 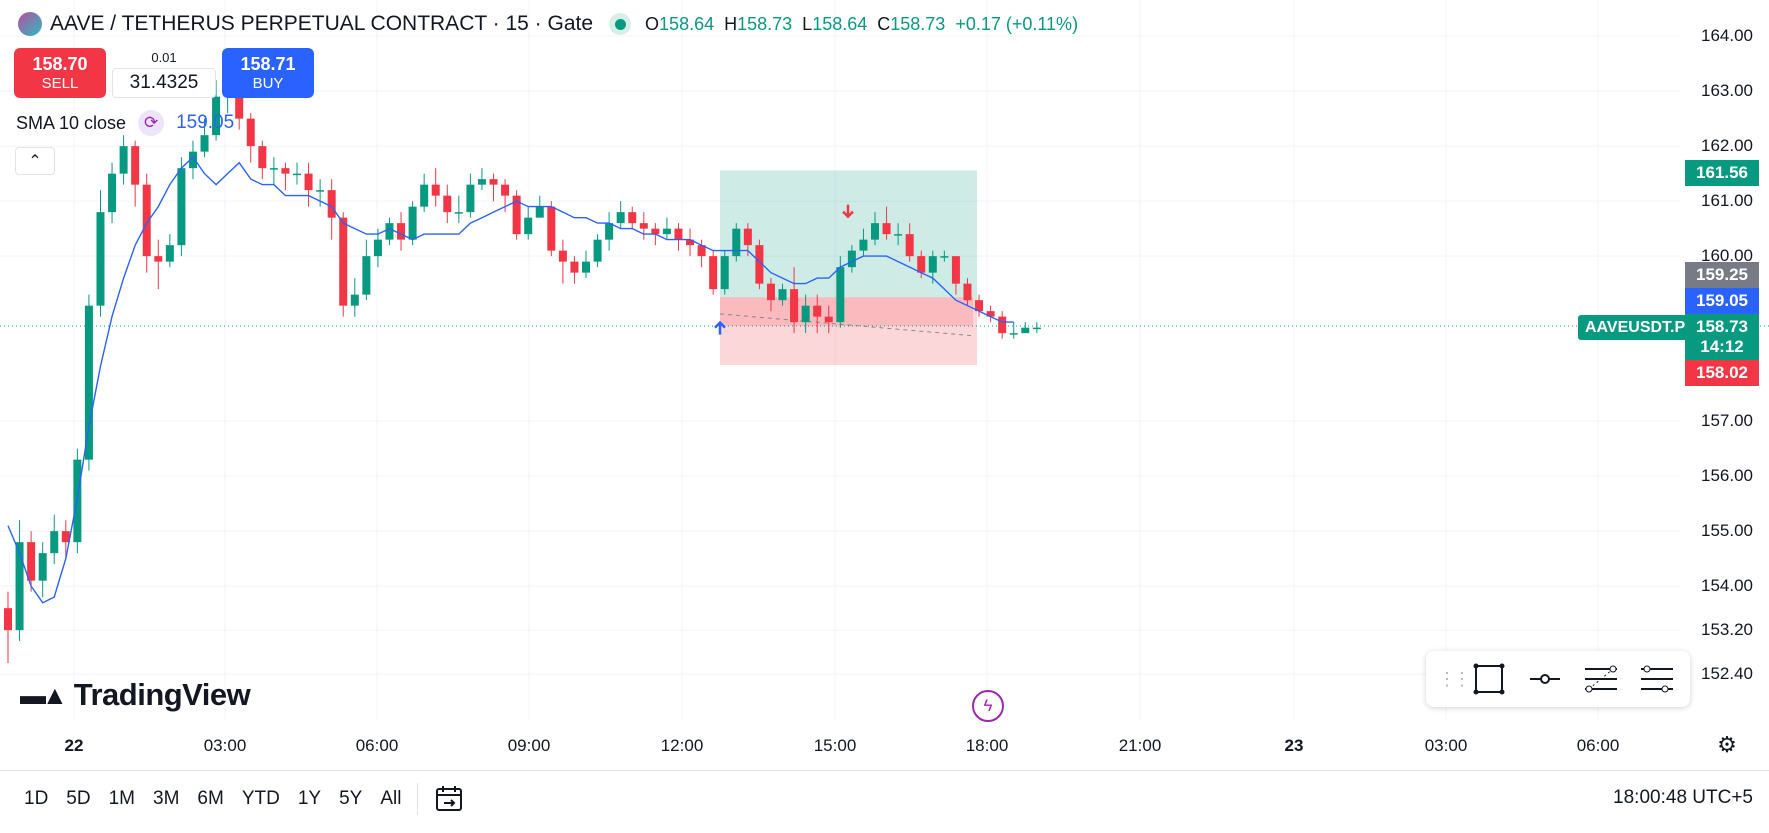 I want to click on change-value: +0.17 (+0.11%), so click(x=1017, y=23).